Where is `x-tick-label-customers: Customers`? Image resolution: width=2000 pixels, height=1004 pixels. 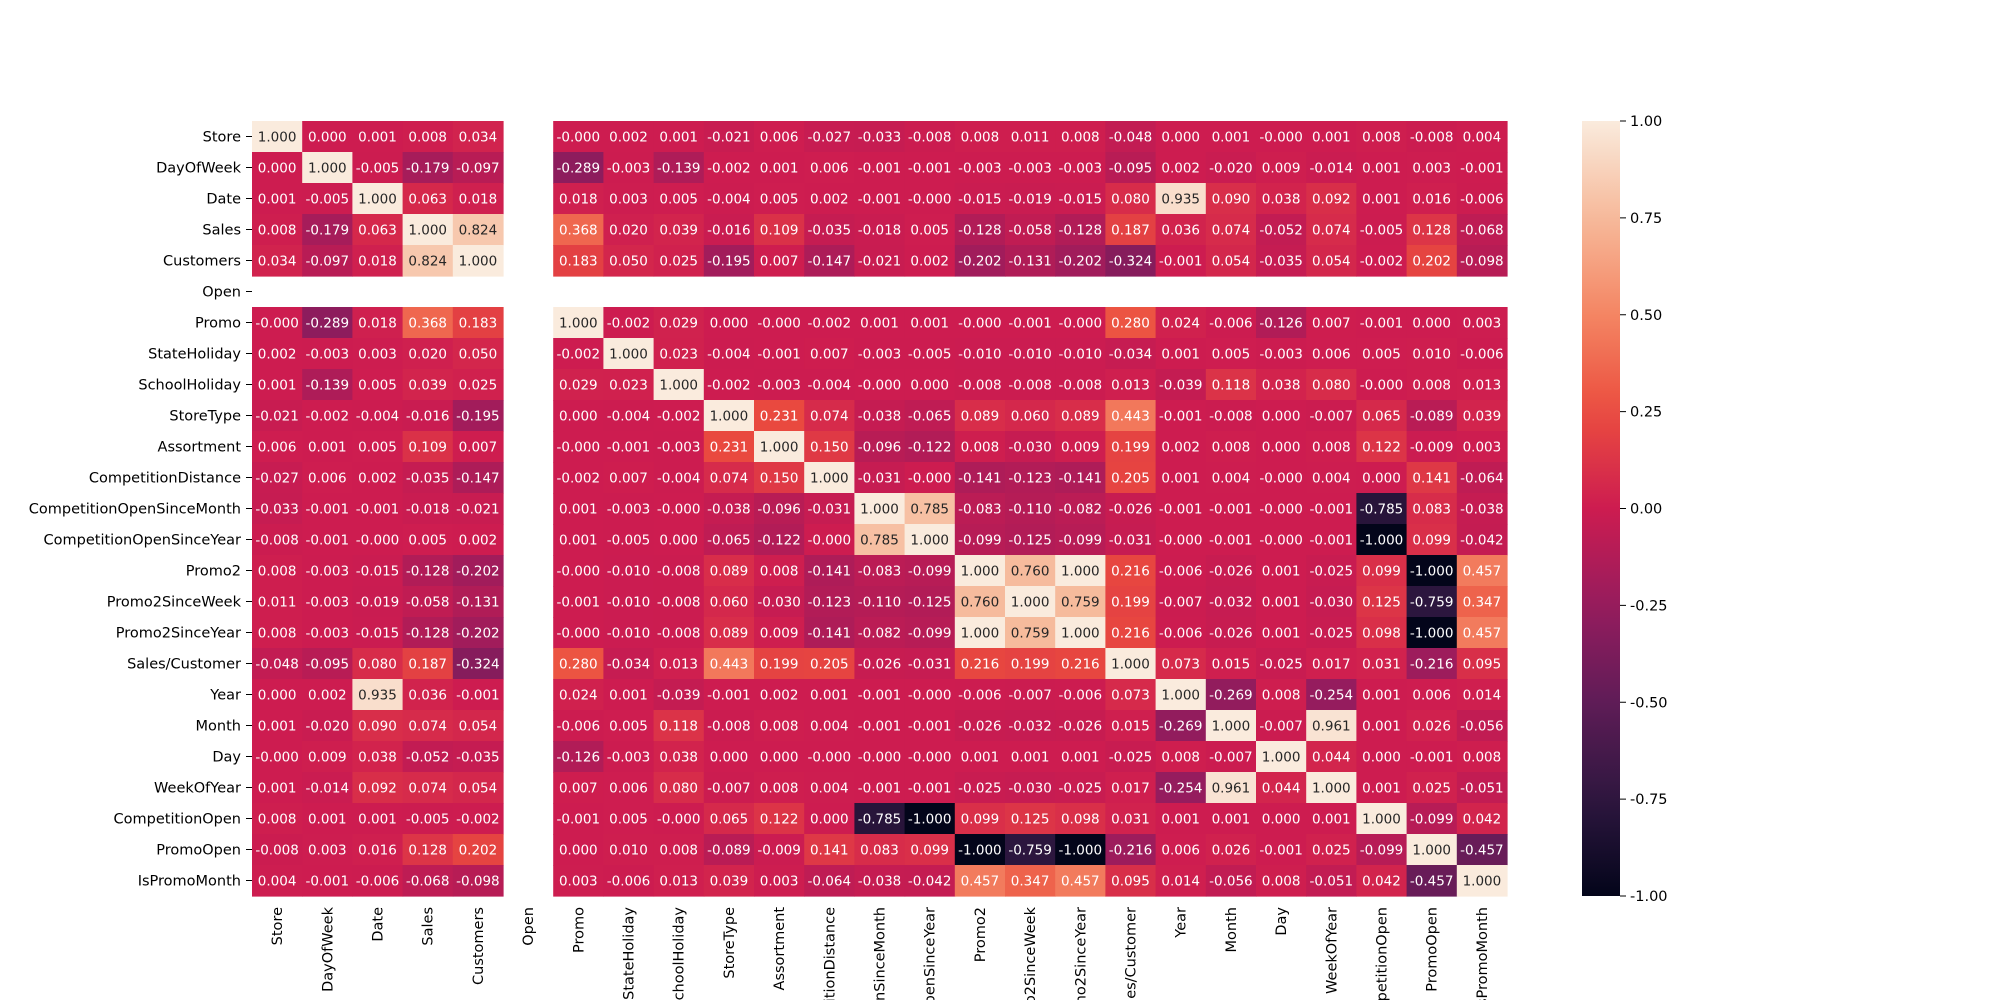
x-tick-label-customers: Customers is located at coordinates (479, 946).